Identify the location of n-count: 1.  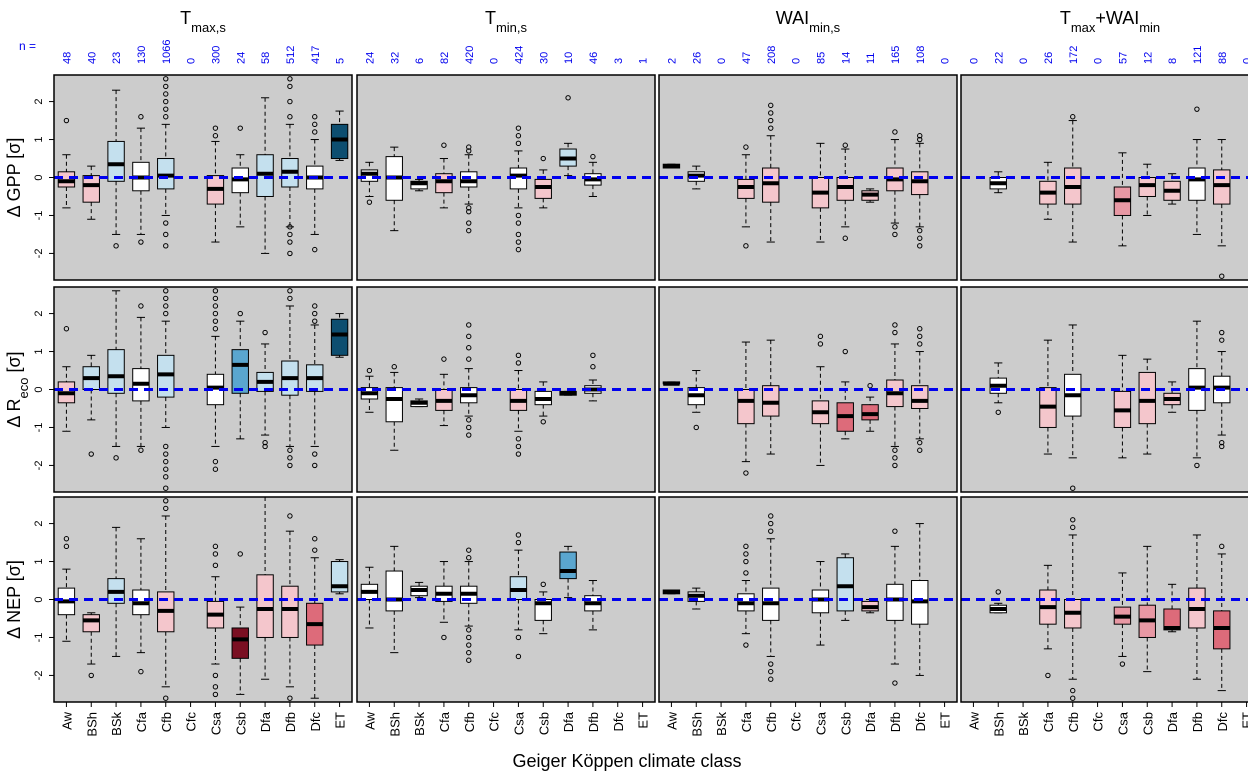
(644, 61).